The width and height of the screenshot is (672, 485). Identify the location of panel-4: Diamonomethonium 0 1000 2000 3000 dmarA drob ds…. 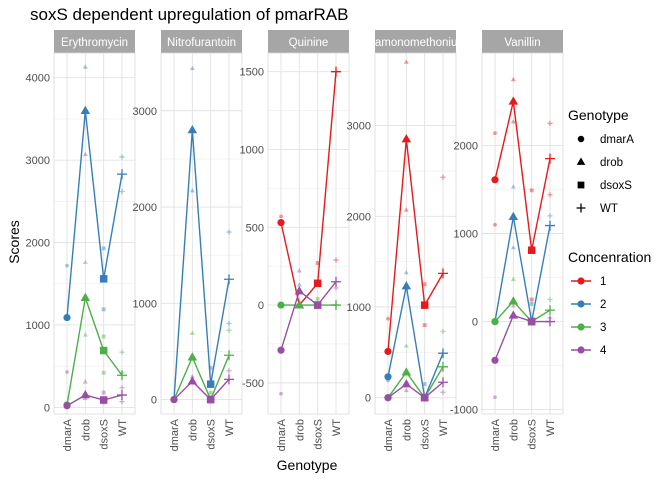
(402, 240).